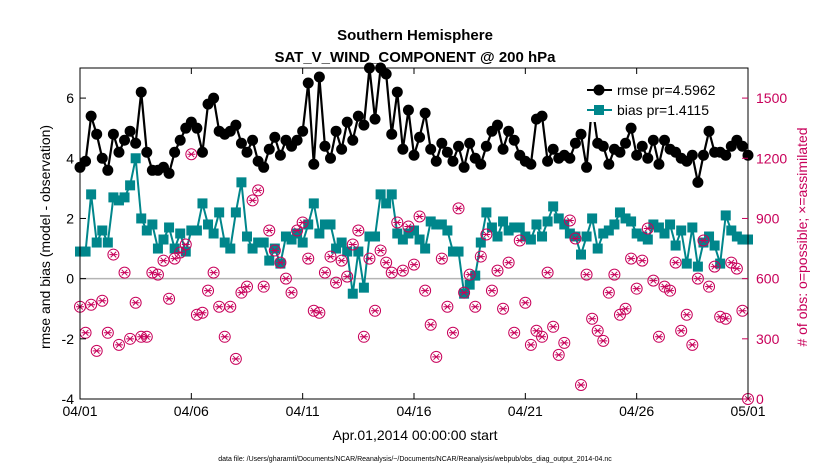 This screenshot has width=830, height=470. Describe the element at coordinates (768, 279) in the screenshot. I see `y2-tick-label: 600` at that location.